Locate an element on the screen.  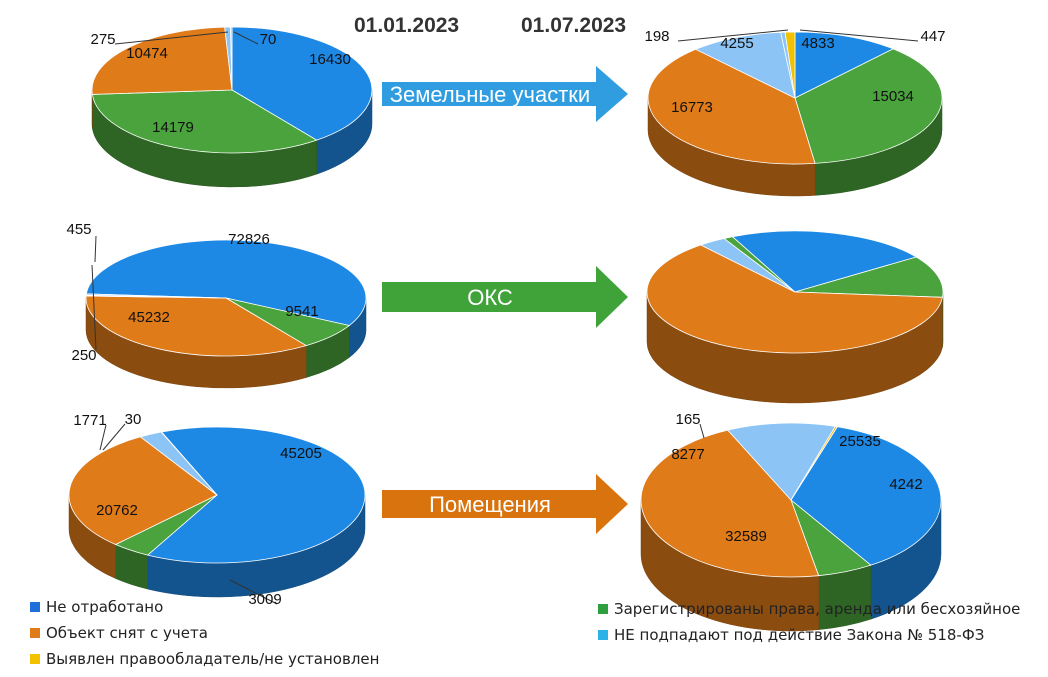
data-label: 455 is located at coordinates (78, 229).